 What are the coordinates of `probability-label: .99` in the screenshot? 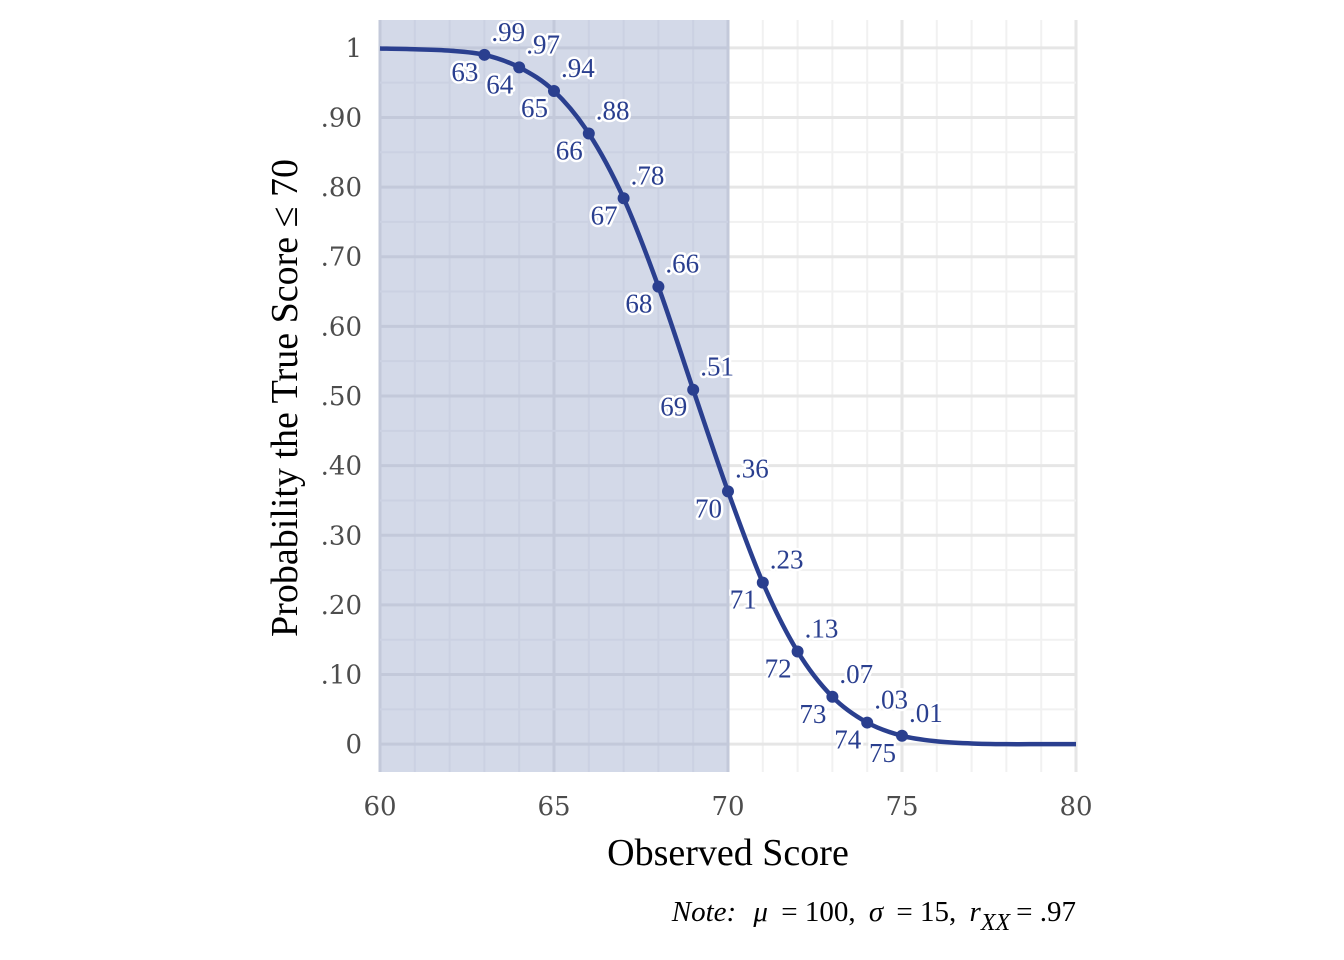 It's located at (508, 32).